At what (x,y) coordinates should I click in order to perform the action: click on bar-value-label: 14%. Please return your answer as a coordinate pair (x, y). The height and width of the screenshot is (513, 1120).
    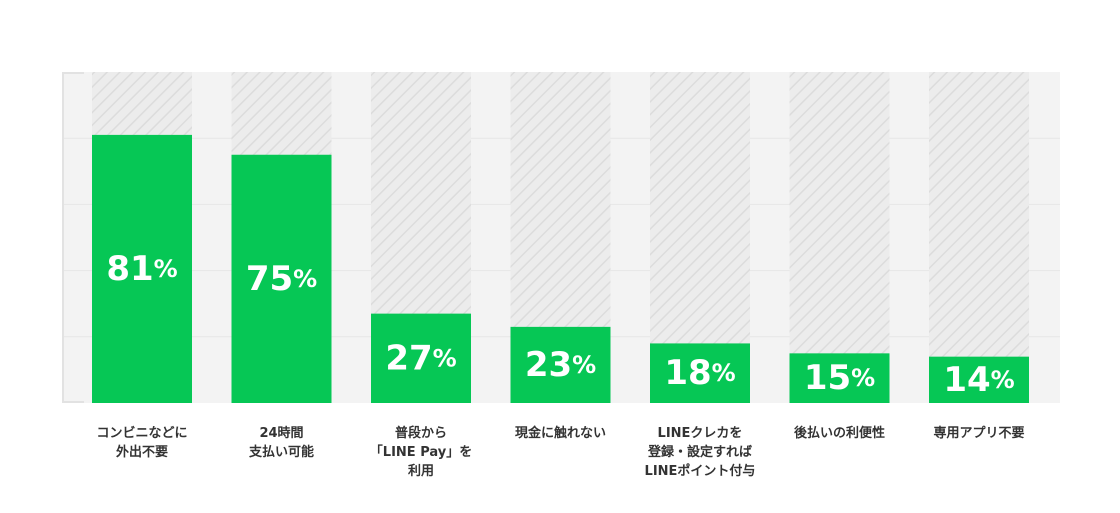
    Looking at the image, I should click on (978, 380).